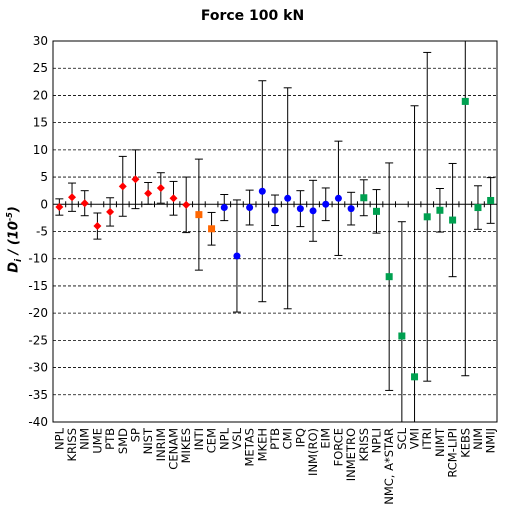 This screenshot has height=519, width=505. I want to click on y-tick-label: 5, so click(44, 177).